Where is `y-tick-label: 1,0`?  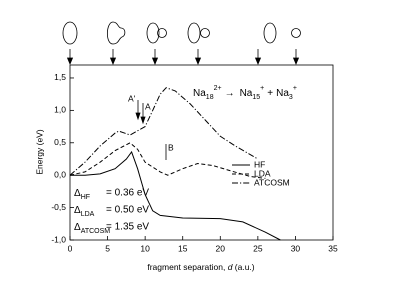 y-tick-label: 1,0 is located at coordinates (60, 110).